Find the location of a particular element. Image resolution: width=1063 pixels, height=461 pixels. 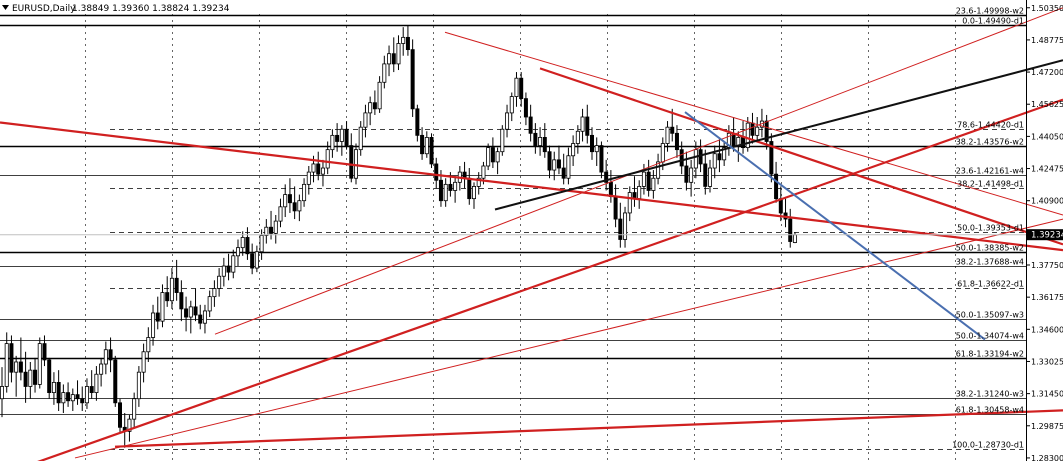

price-tick-label: 1.48775 is located at coordinates (1047, 40).